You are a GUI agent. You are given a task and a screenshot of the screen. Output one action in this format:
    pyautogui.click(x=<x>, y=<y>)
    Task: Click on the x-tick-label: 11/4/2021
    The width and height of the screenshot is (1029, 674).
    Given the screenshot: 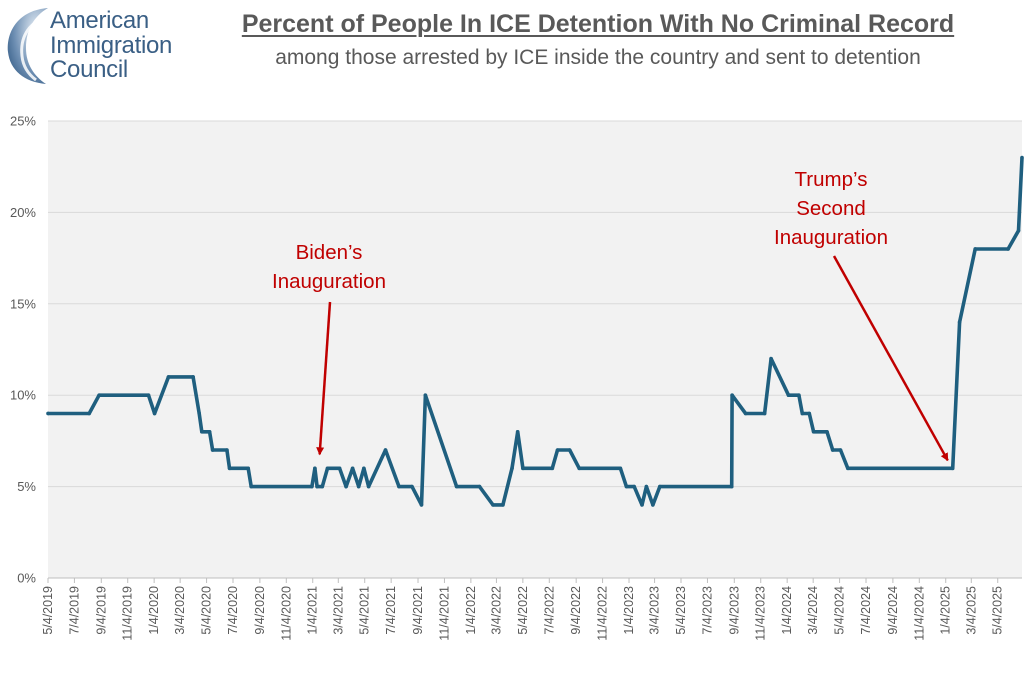 What is the action you would take?
    pyautogui.click(x=444, y=613)
    